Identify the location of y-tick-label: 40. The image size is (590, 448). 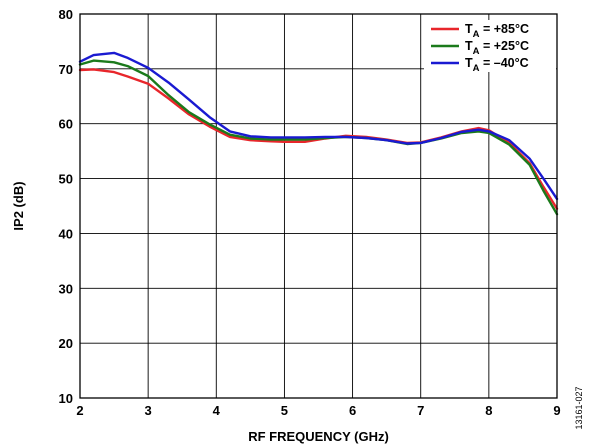
(66, 233).